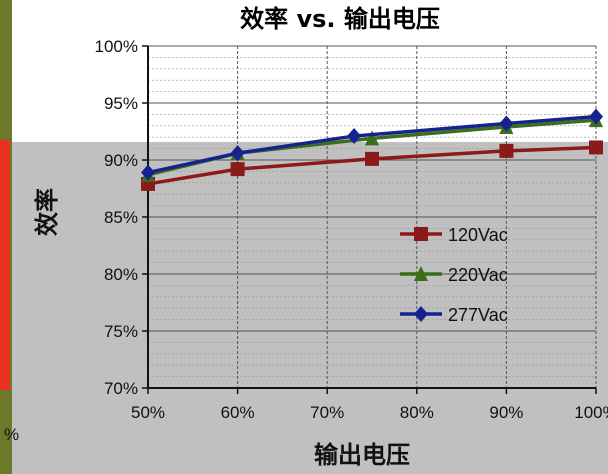 This screenshot has height=474, width=608. Describe the element at coordinates (11, 434) in the screenshot. I see `edge-fragment-text: %` at that location.